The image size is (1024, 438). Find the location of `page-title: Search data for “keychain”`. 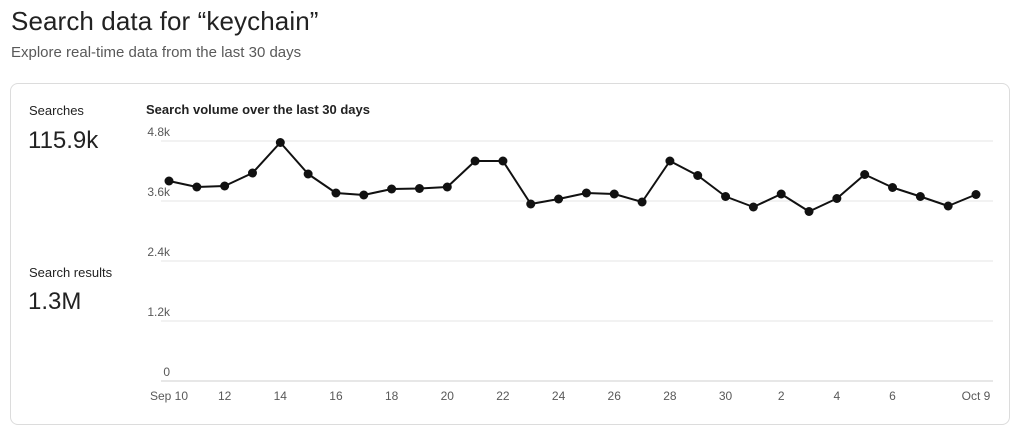

page-title: Search data for “keychain” is located at coordinates (165, 21).